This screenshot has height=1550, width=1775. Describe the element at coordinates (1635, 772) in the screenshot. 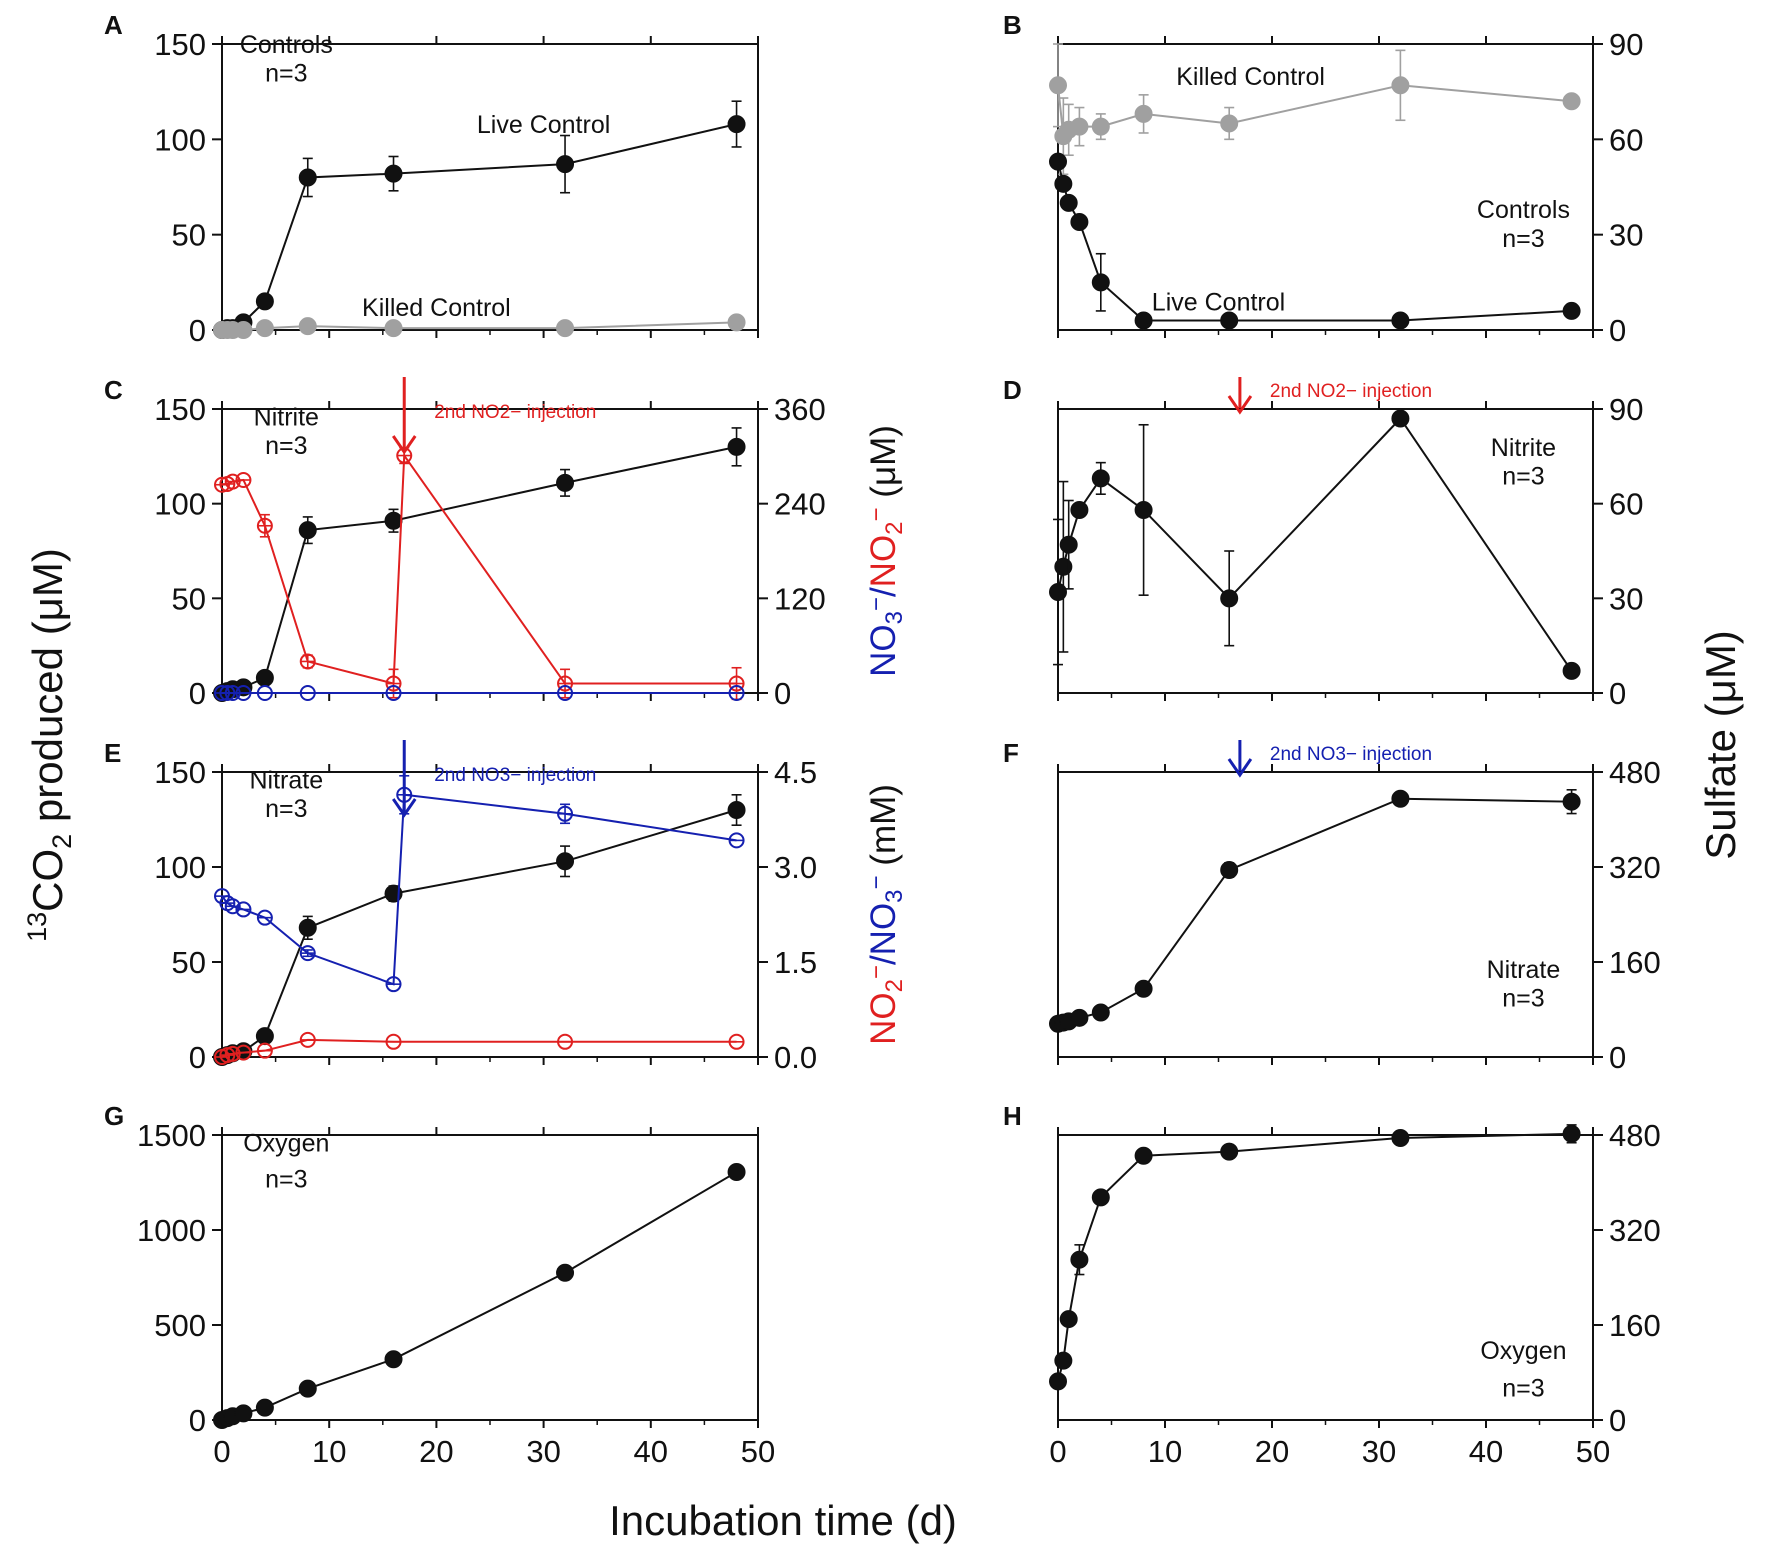

I see `y-tick-label: 480` at that location.